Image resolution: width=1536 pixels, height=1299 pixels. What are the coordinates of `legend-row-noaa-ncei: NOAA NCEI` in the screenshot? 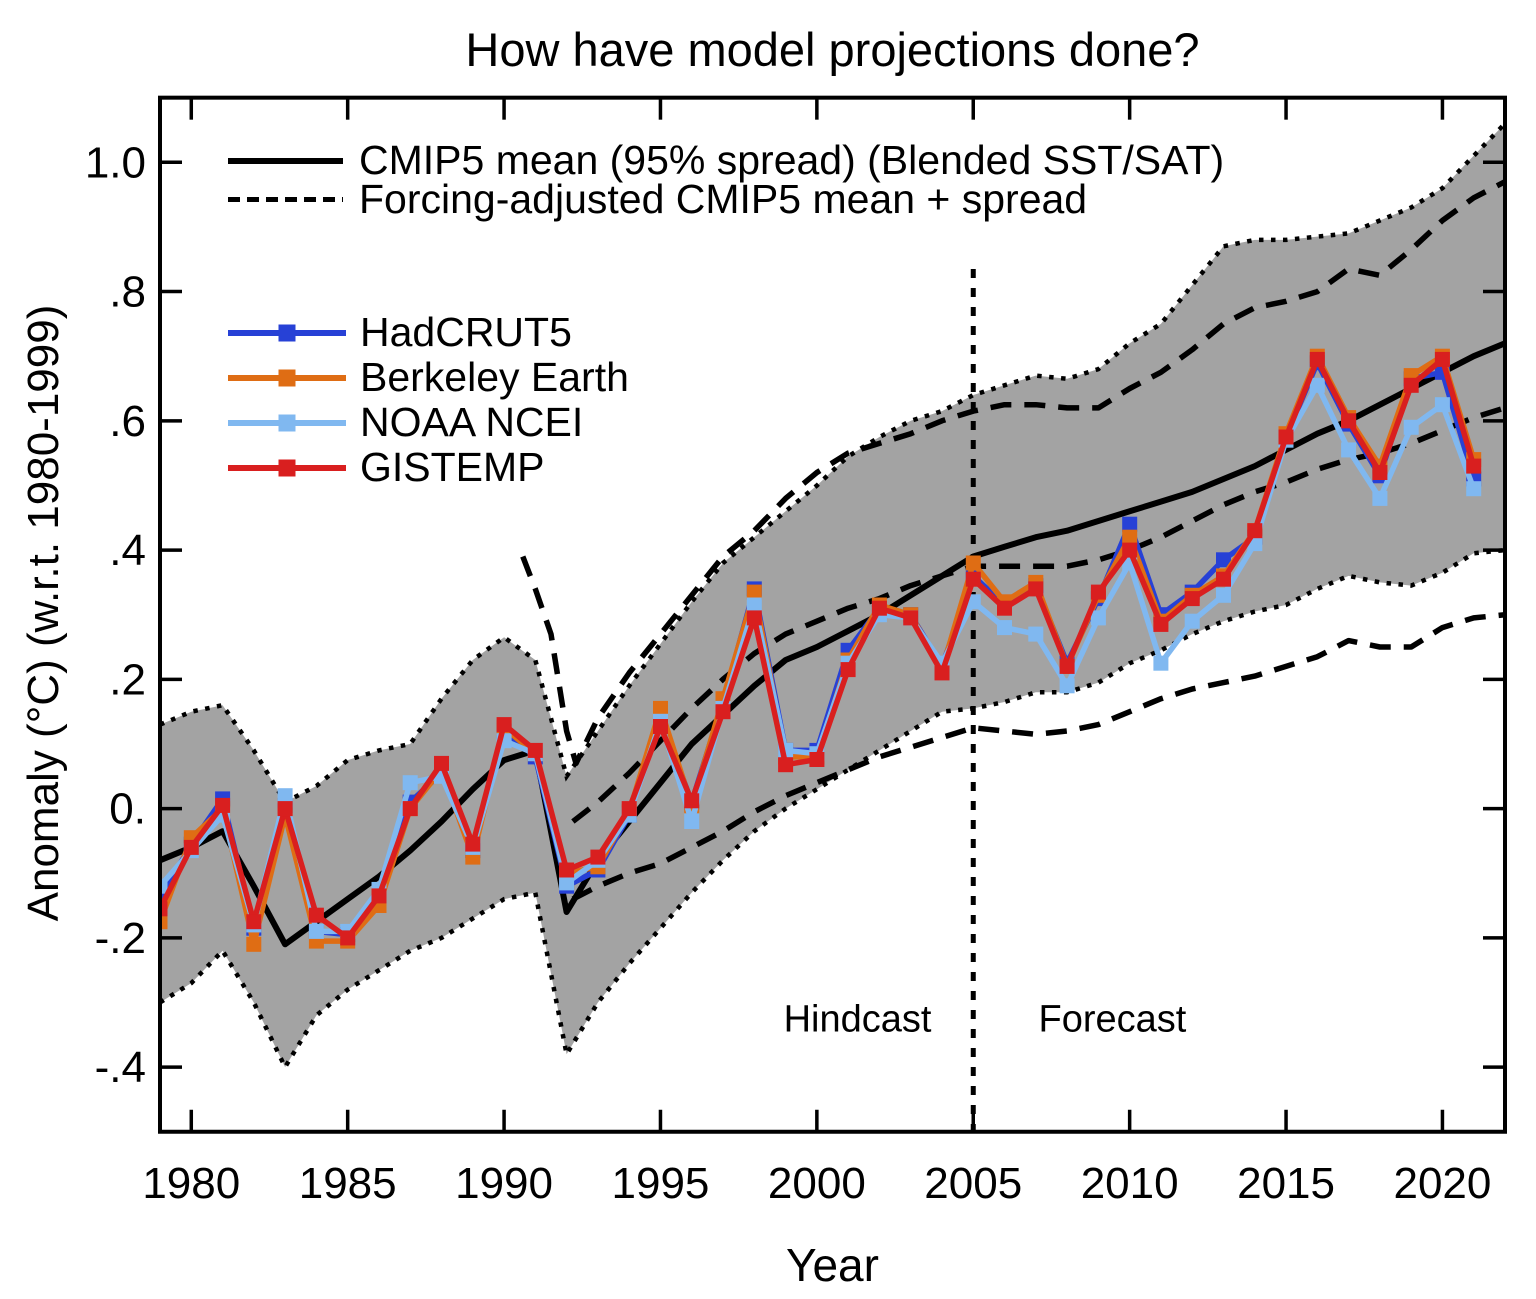 It's located at (428, 422).